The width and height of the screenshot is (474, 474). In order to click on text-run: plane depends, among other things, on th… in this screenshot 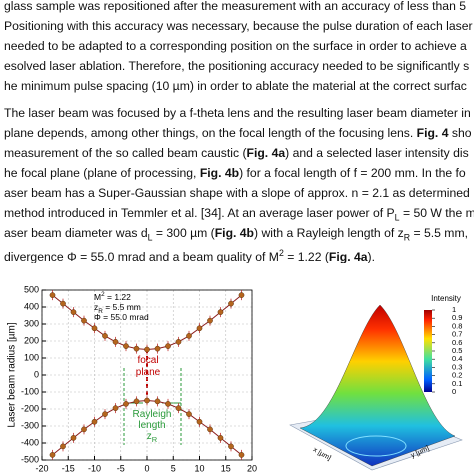, I will do `click(210, 133)`.